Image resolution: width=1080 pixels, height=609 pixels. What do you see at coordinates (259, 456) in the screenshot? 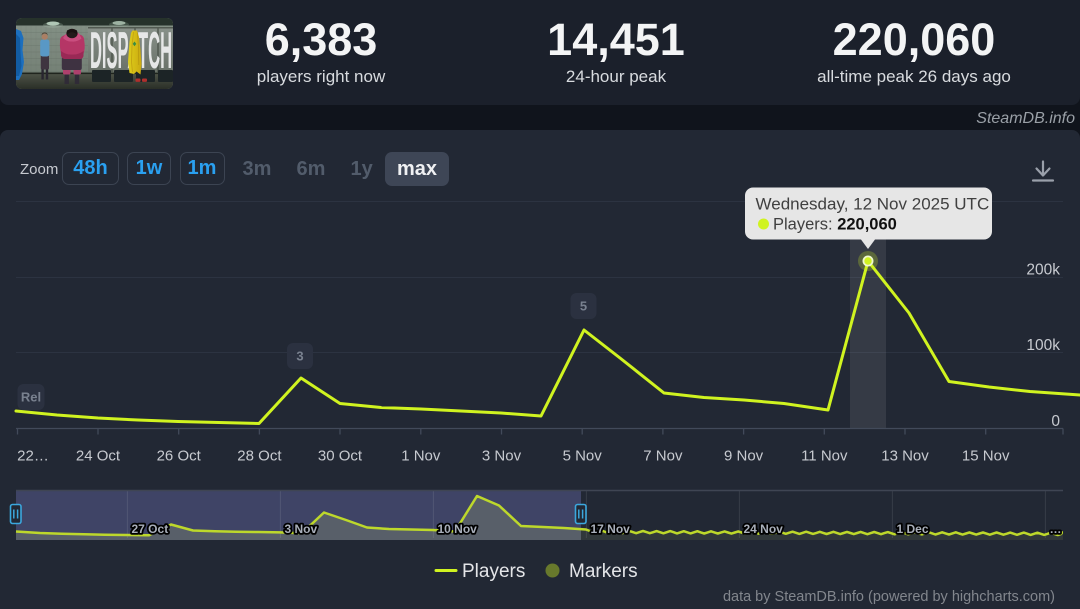
I see `svg-text: 28 Oct` at bounding box center [259, 456].